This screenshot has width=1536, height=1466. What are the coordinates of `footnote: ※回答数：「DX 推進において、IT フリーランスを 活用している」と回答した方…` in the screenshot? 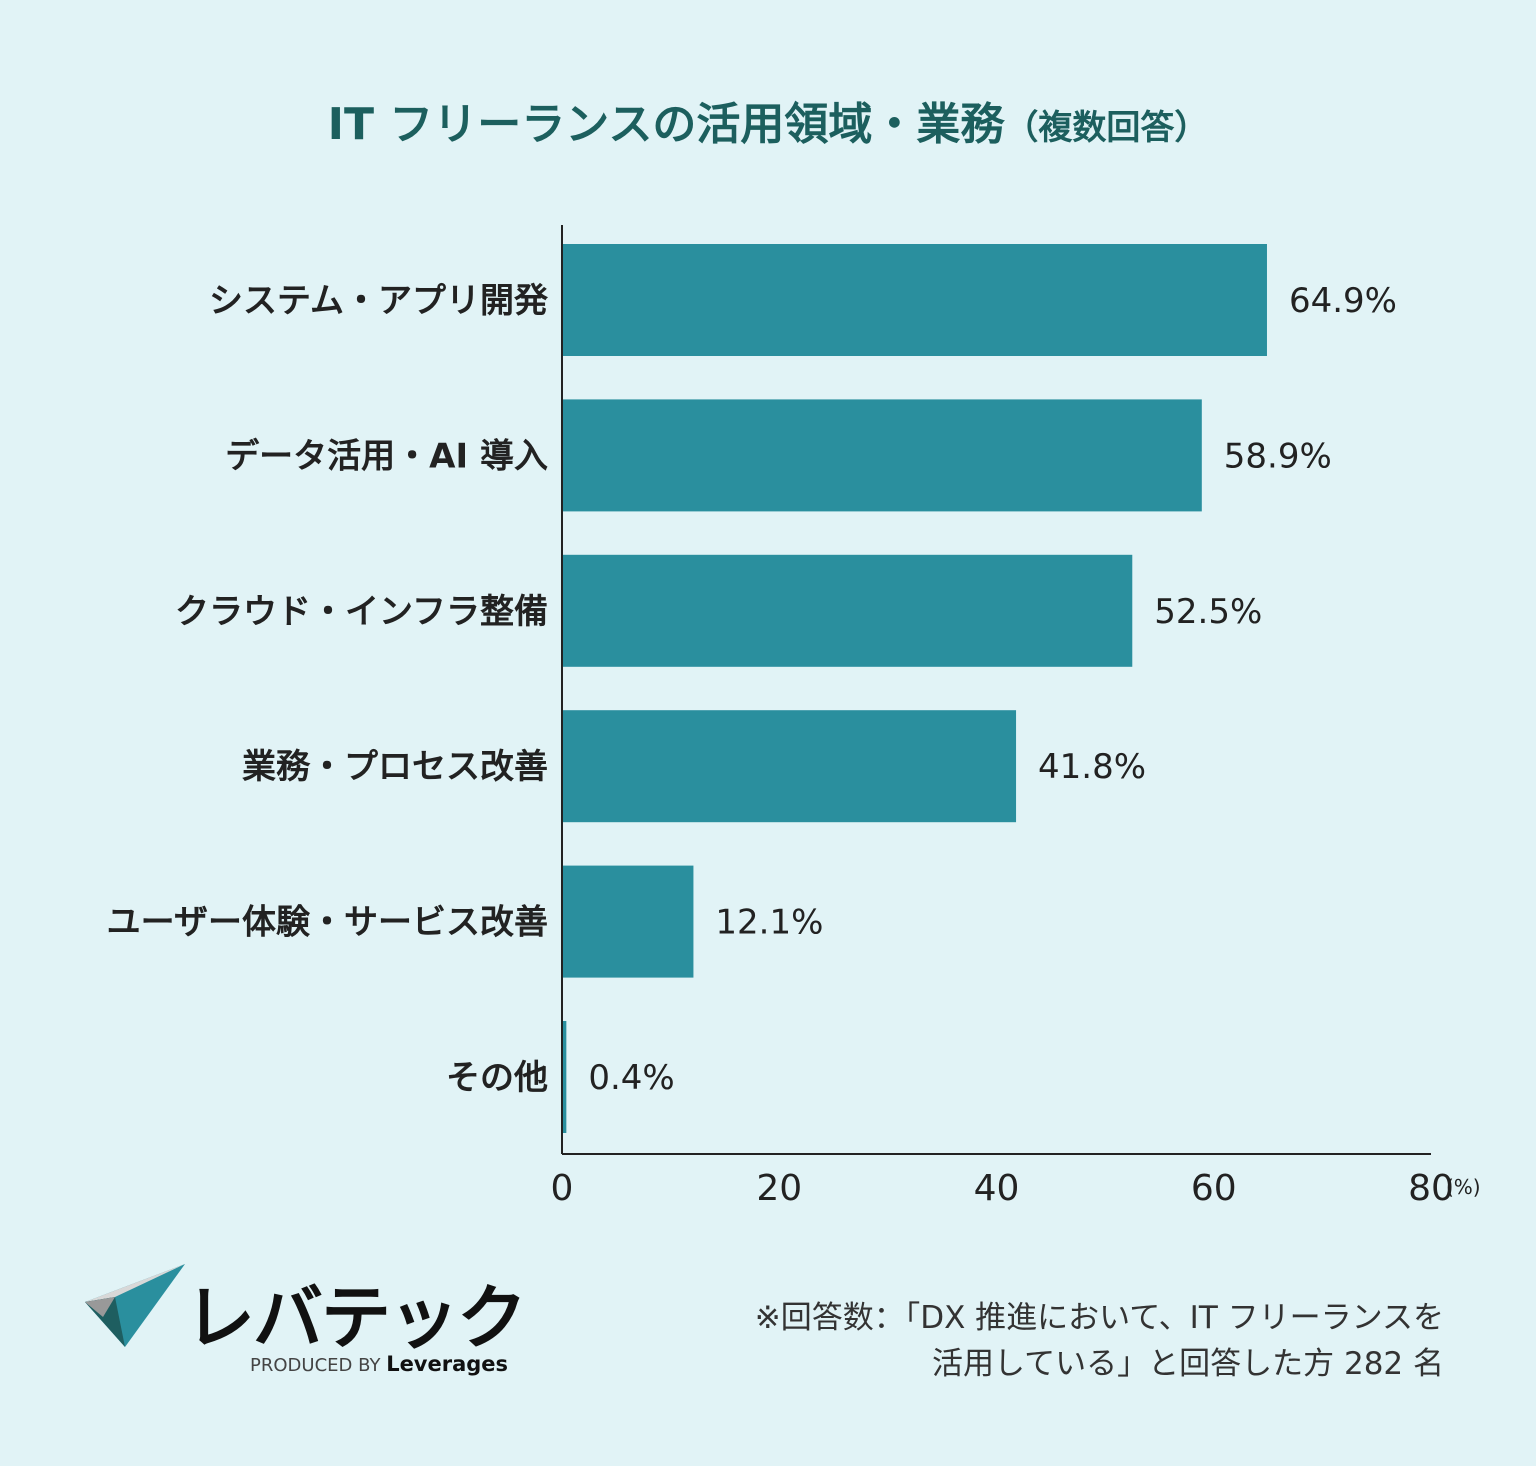 It's located at (1099, 1341).